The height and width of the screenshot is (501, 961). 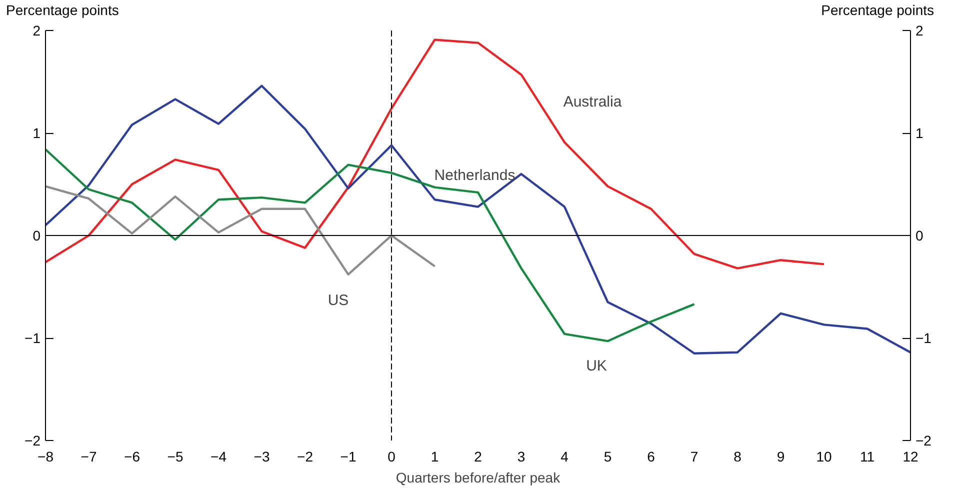 I want to click on x-tick-label: 0, so click(x=392, y=456).